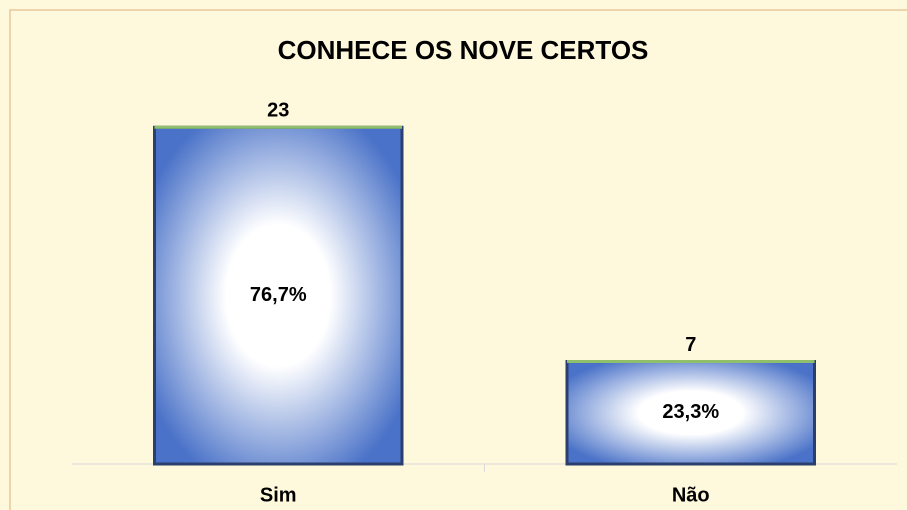 The width and height of the screenshot is (907, 510). What do you see at coordinates (691, 495) in the screenshot?
I see `x-tick-label: Não` at bounding box center [691, 495].